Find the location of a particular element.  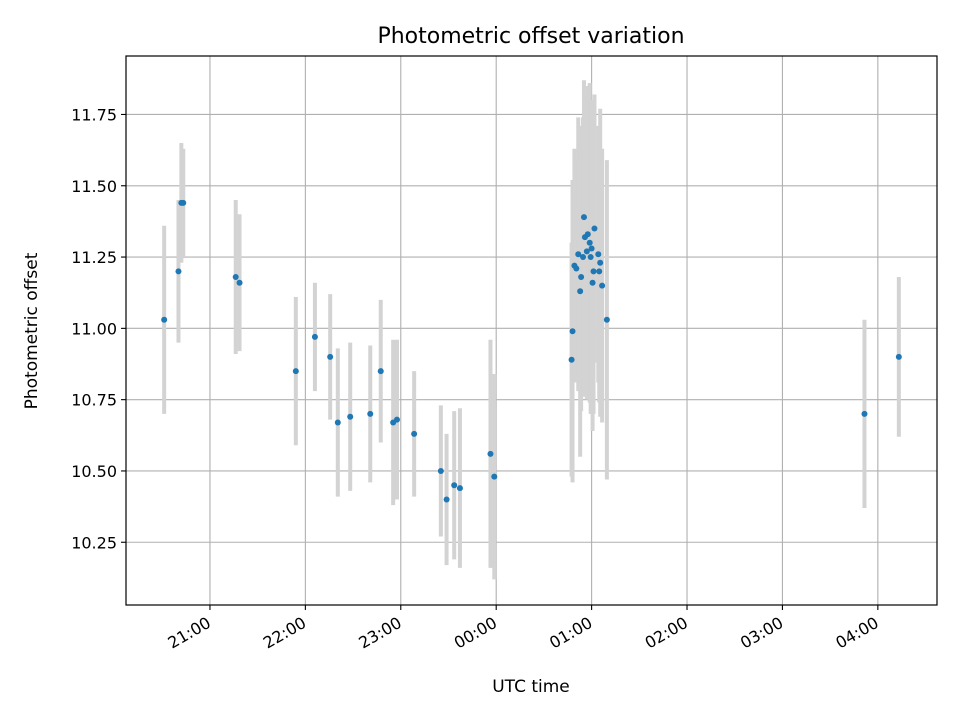

y-tick-label: 10.50 is located at coordinates (94, 471).